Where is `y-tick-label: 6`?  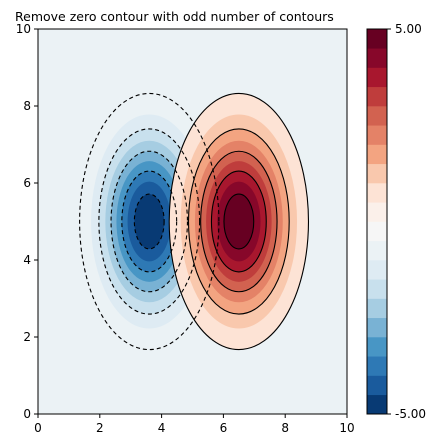 y-tick-label: 6 is located at coordinates (27, 183).